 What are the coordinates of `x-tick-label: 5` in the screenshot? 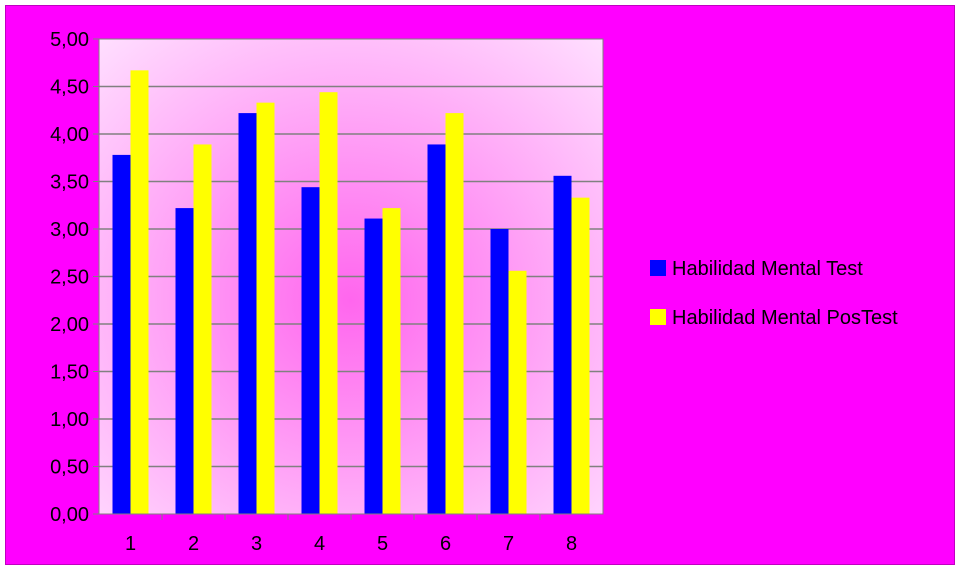 It's located at (382, 544).